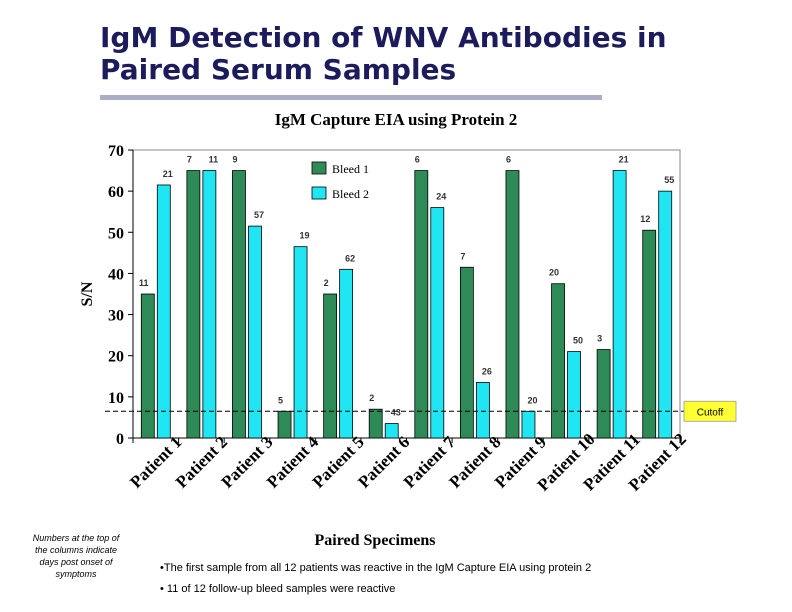  Describe the element at coordinates (441, 197) in the screenshot. I see `data-label-bleed-2: 24` at that location.